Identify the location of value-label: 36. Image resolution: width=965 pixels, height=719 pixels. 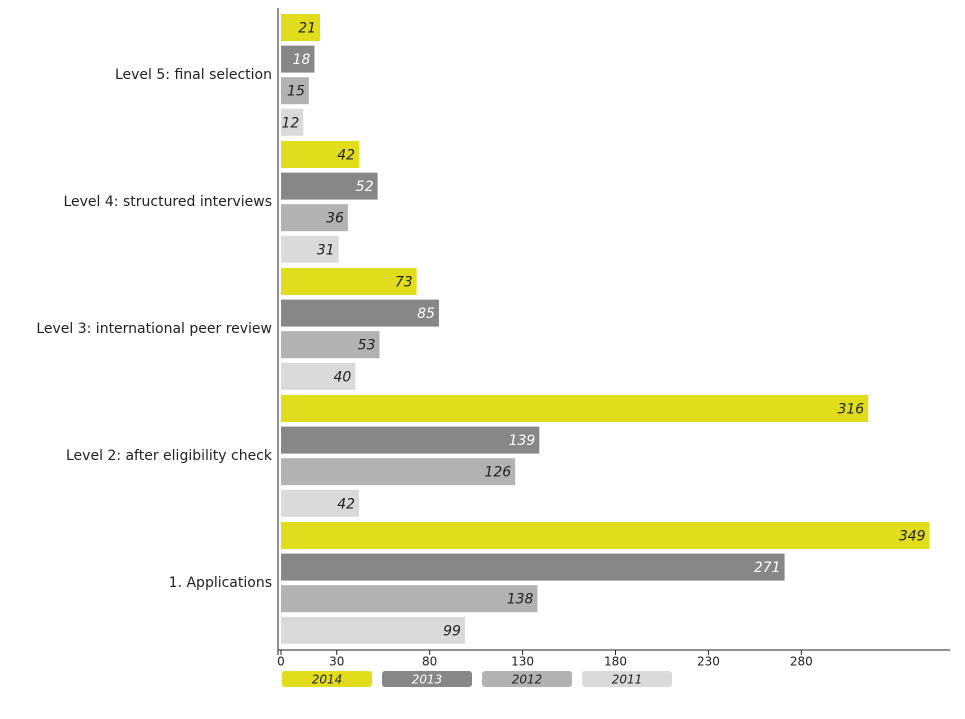
(335, 219).